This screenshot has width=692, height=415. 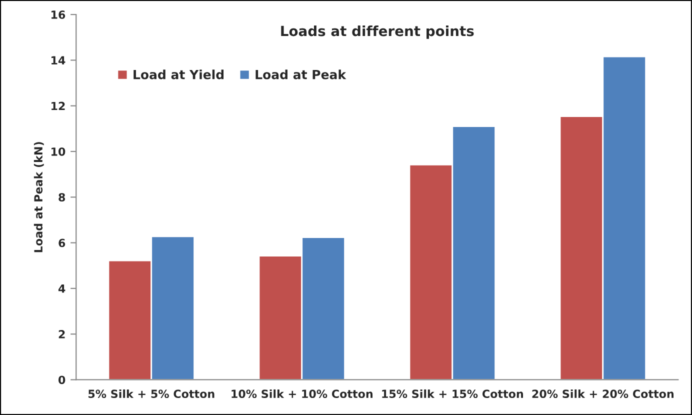 I want to click on y-tick-label: 8, so click(x=62, y=197).